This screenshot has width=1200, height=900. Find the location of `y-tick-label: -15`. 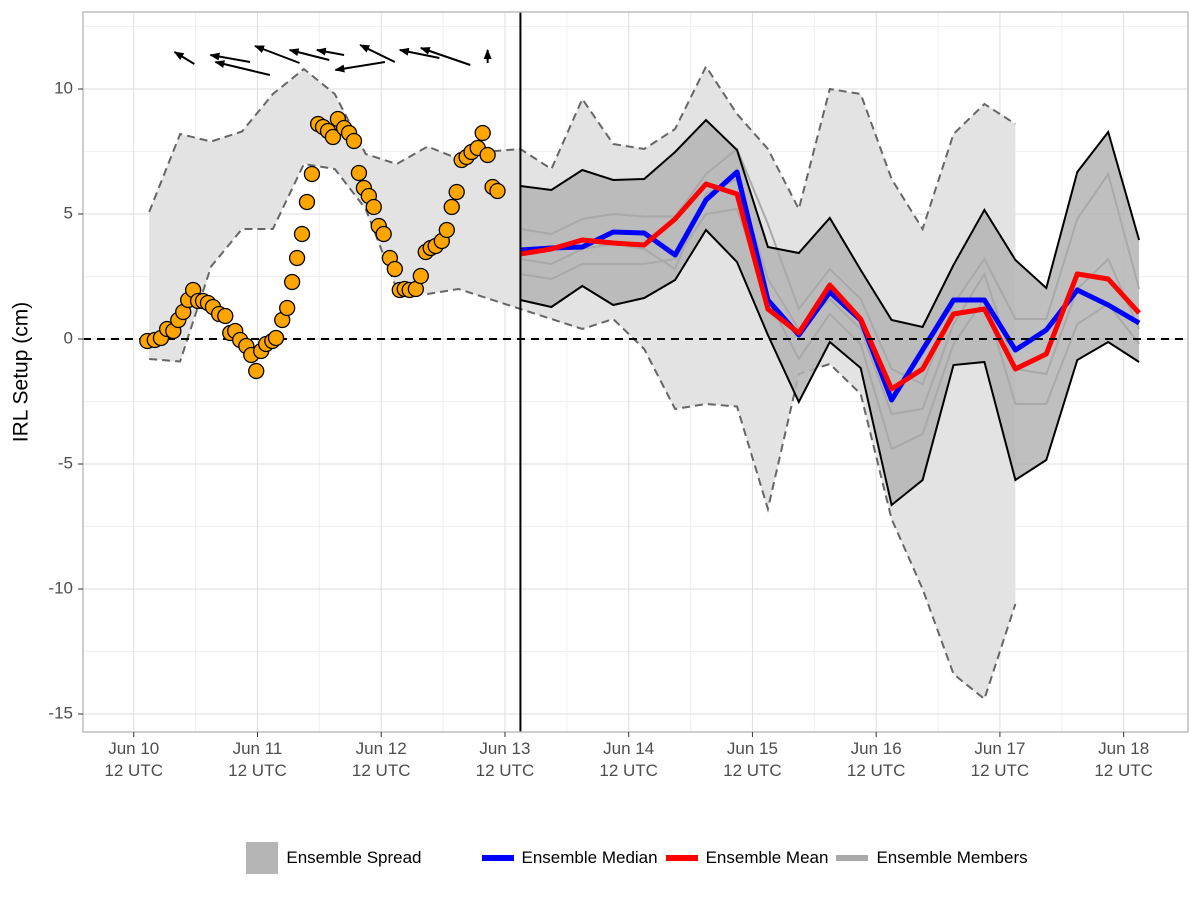

y-tick-label: -15 is located at coordinates (60, 712).